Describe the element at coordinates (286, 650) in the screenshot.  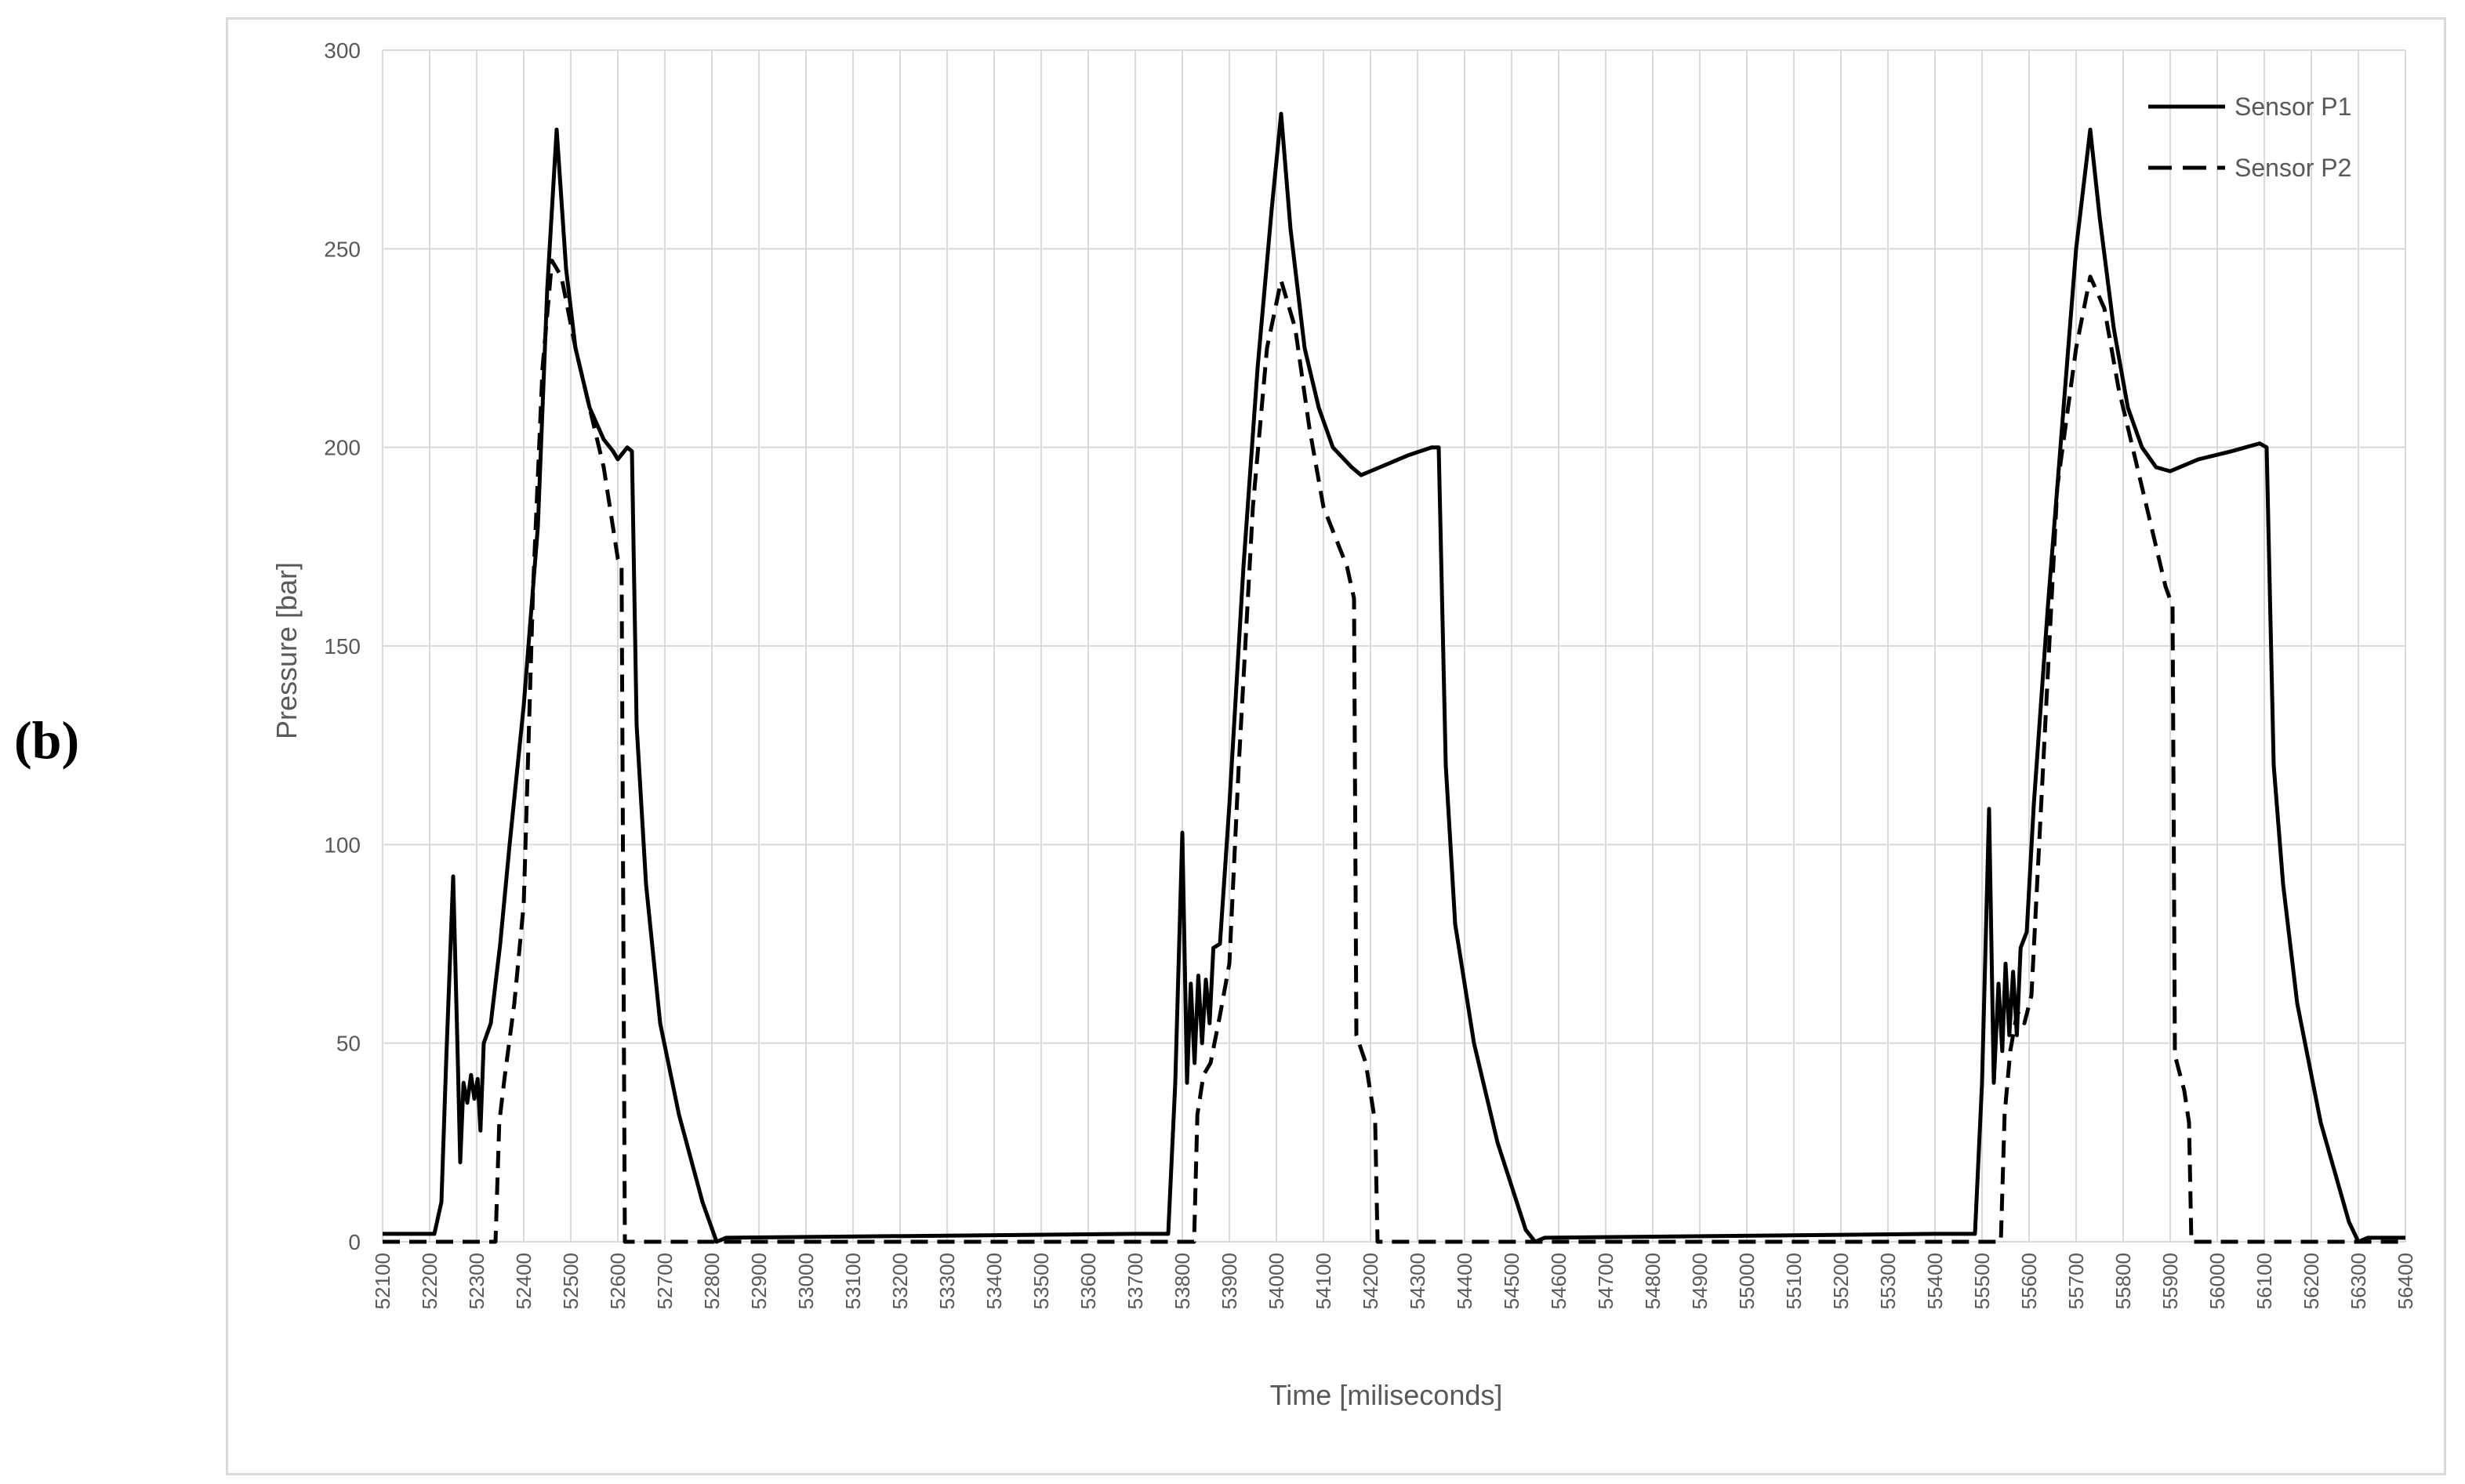
I see `y-axis-label: Pressure [bar]` at that location.